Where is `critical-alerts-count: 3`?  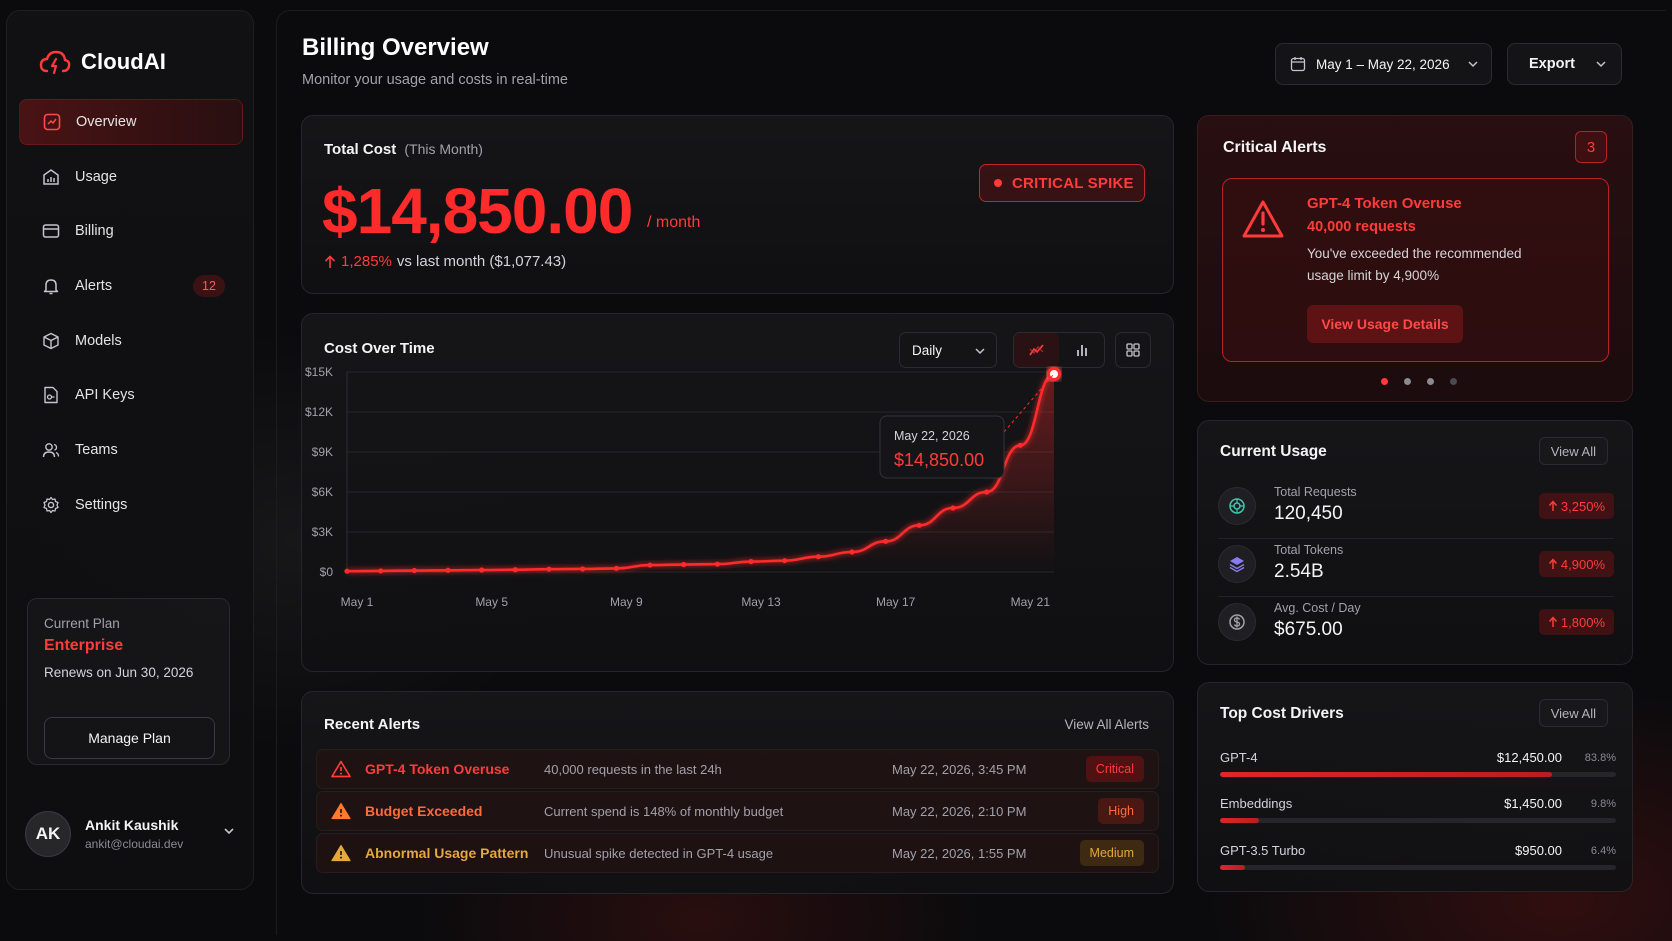 critical-alerts-count: 3 is located at coordinates (1591, 147).